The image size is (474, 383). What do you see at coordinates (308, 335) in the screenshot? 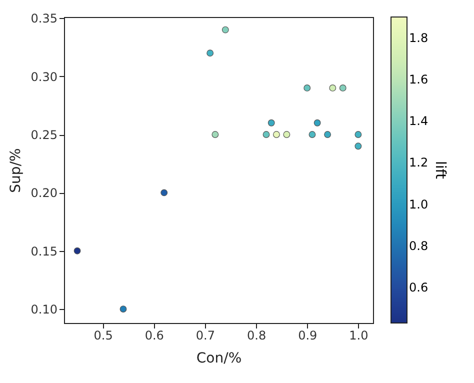
I see `x-tick-label: 0.9` at bounding box center [308, 335].